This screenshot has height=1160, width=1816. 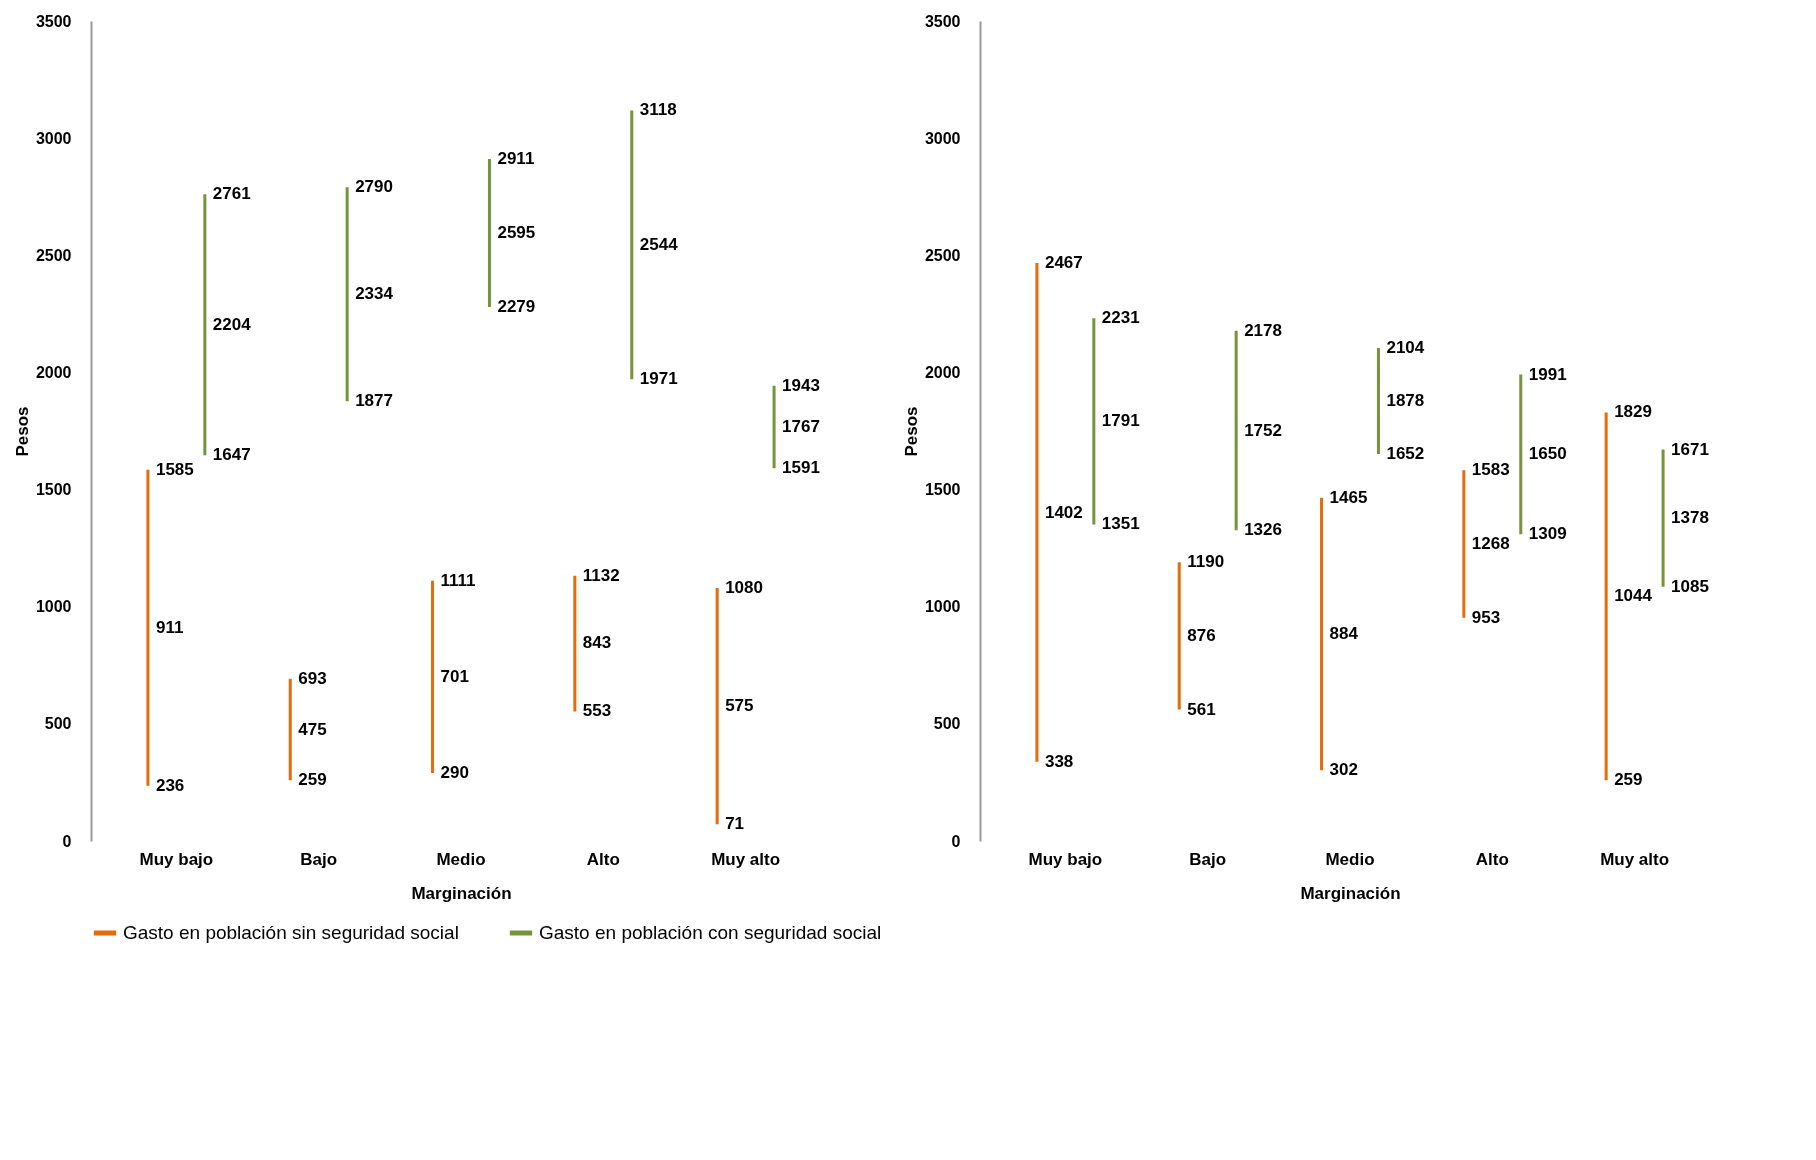 What do you see at coordinates (597, 711) in the screenshot?
I see `data-label: 553` at bounding box center [597, 711].